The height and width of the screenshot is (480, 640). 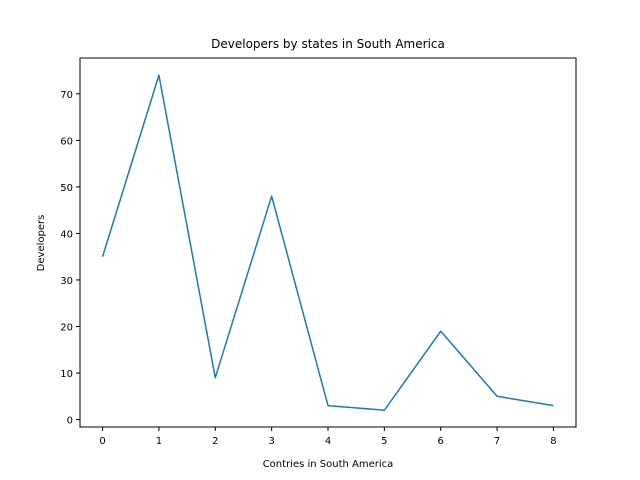 What do you see at coordinates (66, 374) in the screenshot?
I see `y-tick-label: 10` at bounding box center [66, 374].